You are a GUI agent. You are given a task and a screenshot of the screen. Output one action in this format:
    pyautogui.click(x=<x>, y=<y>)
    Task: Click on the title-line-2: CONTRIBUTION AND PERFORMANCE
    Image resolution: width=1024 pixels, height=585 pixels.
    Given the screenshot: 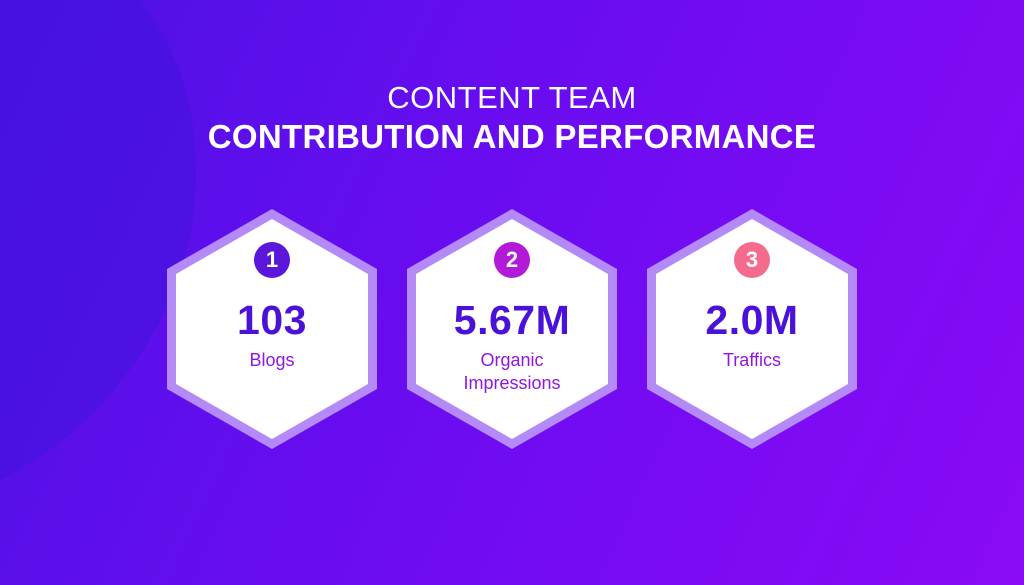 What is the action you would take?
    pyautogui.click(x=512, y=136)
    